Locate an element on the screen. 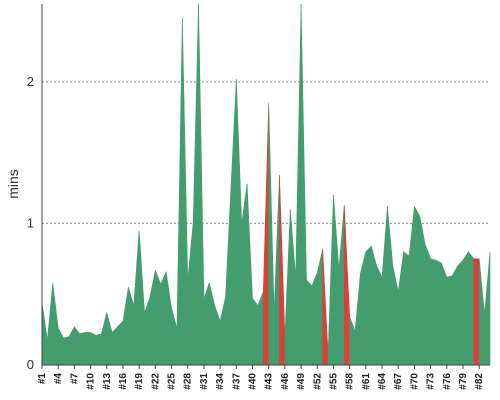 This screenshot has width=500, height=400. highlight-segment-#82 is located at coordinates (476, 312).